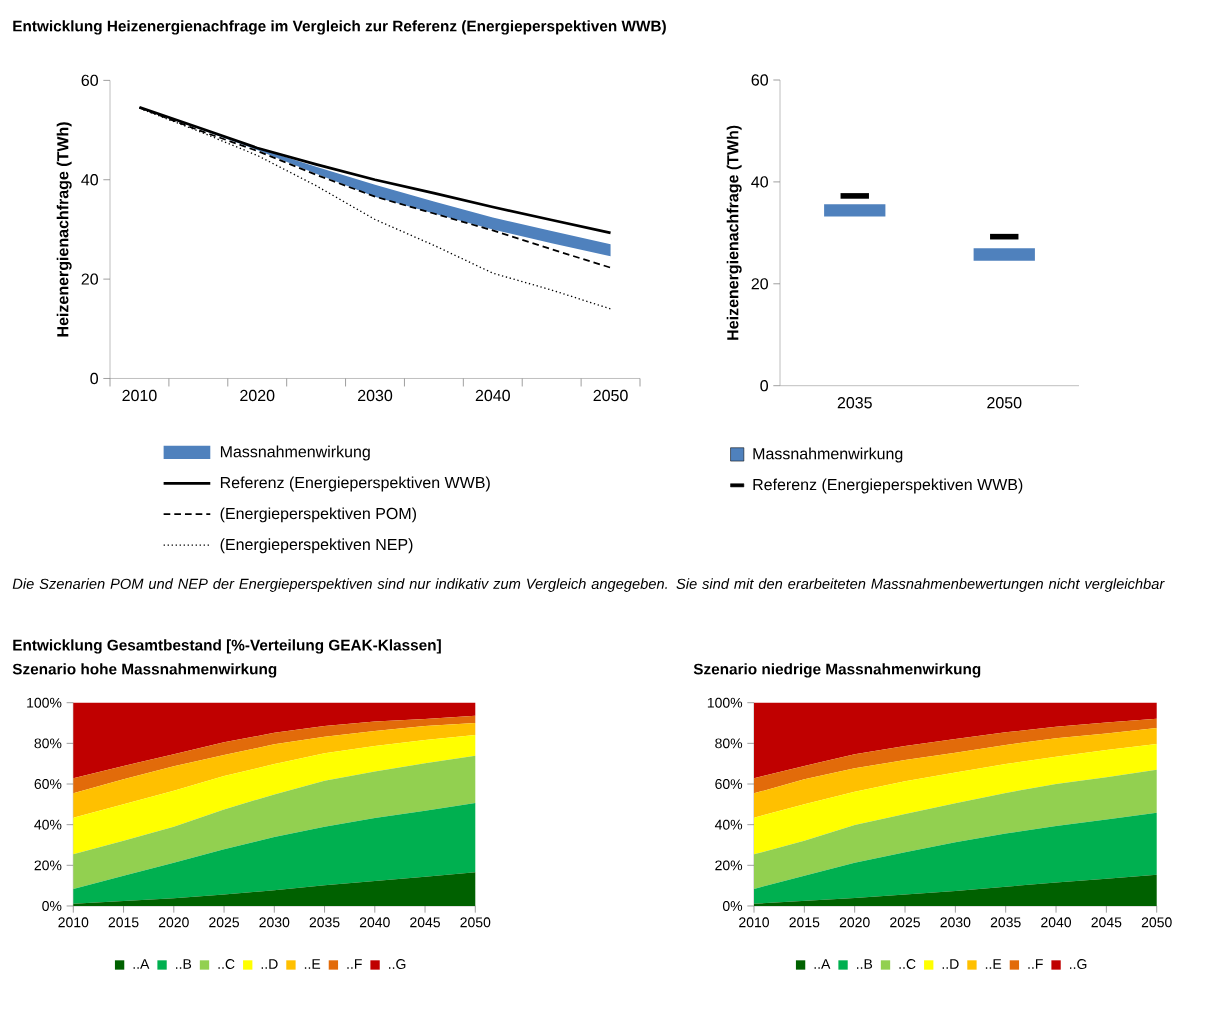 This screenshot has height=1009, width=1206. I want to click on chart-title: Entwicklung Heizenergienachfrage im Vergleich zur Referenz (Energieperspektiven WWB), so click(339, 27).